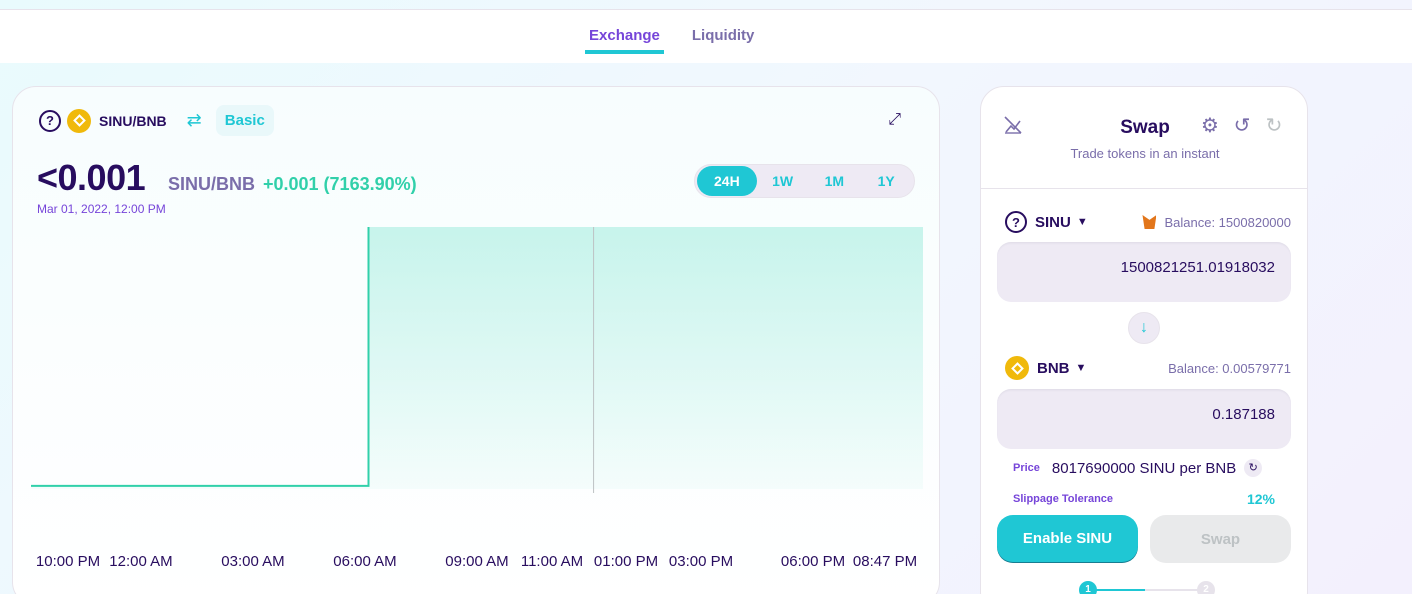 The height and width of the screenshot is (594, 1412). I want to click on slippage-label: Slippage Tolerance, so click(1063, 499).